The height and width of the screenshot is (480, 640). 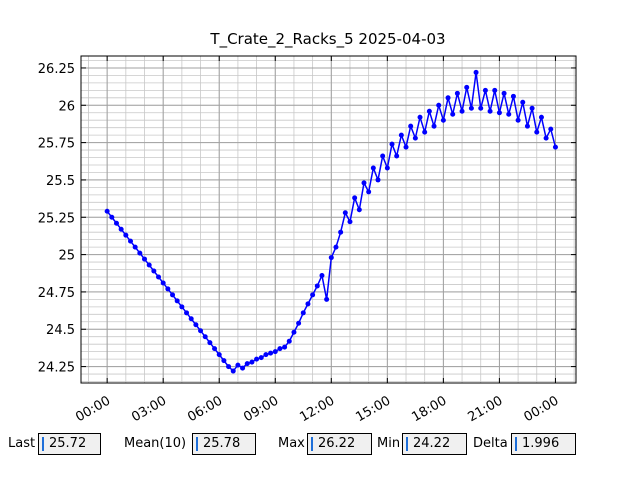 What do you see at coordinates (373, 409) in the screenshot?
I see `x-tick-label: 15:00` at bounding box center [373, 409].